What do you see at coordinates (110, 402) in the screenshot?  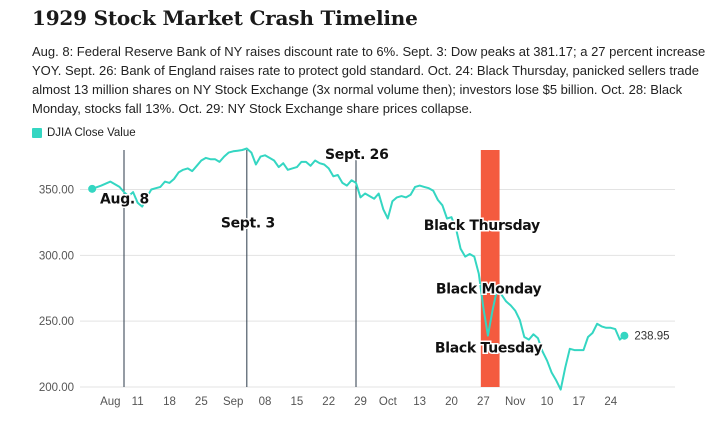 I see `x-tick-label: Aug` at bounding box center [110, 402].